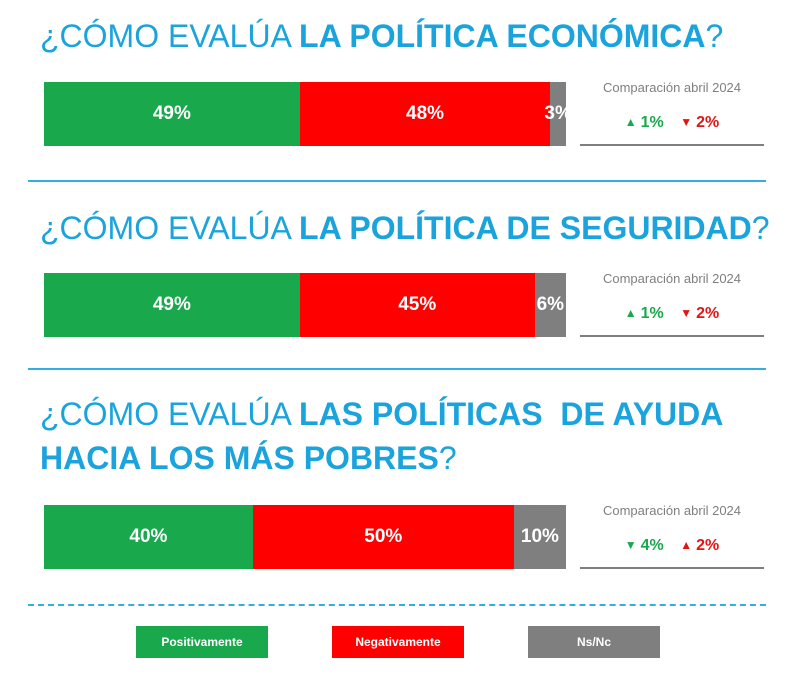 The image size is (800, 674). I want to click on seg-ns-nc: 6%, so click(550, 305).